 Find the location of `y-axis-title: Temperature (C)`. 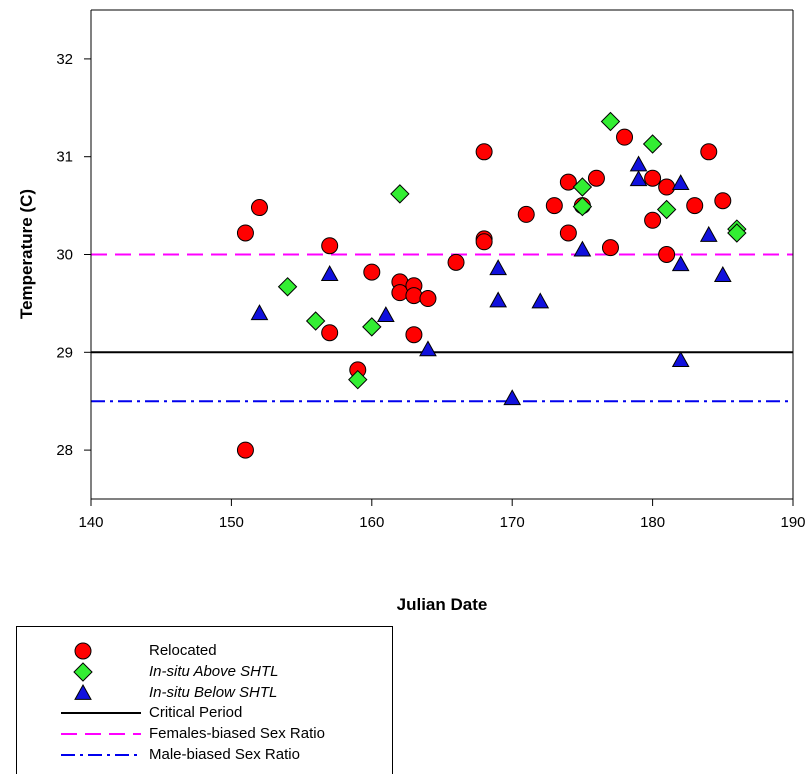

y-axis-title: Temperature (C) is located at coordinates (26, 254).